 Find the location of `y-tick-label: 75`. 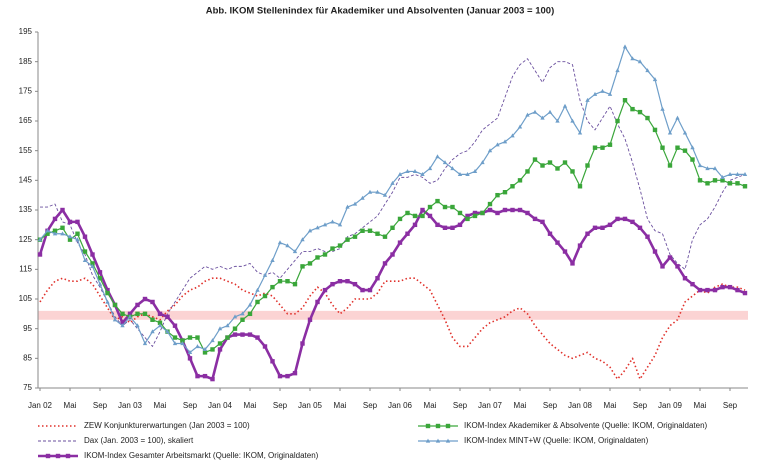

y-tick-label: 75 is located at coordinates (27, 387).